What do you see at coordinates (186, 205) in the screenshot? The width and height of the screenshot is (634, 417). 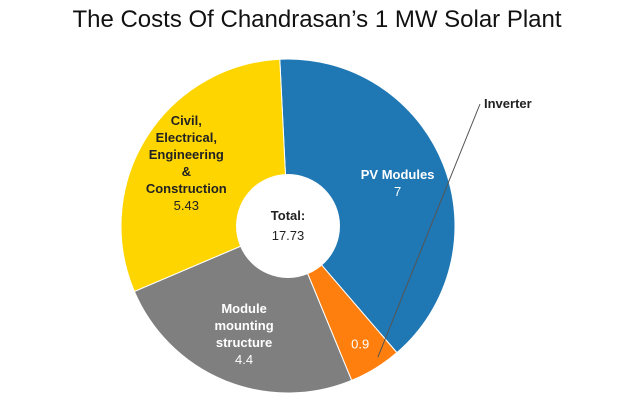 I see `slice-value-civil-electrical-engineering-construction: 5.43` at bounding box center [186, 205].